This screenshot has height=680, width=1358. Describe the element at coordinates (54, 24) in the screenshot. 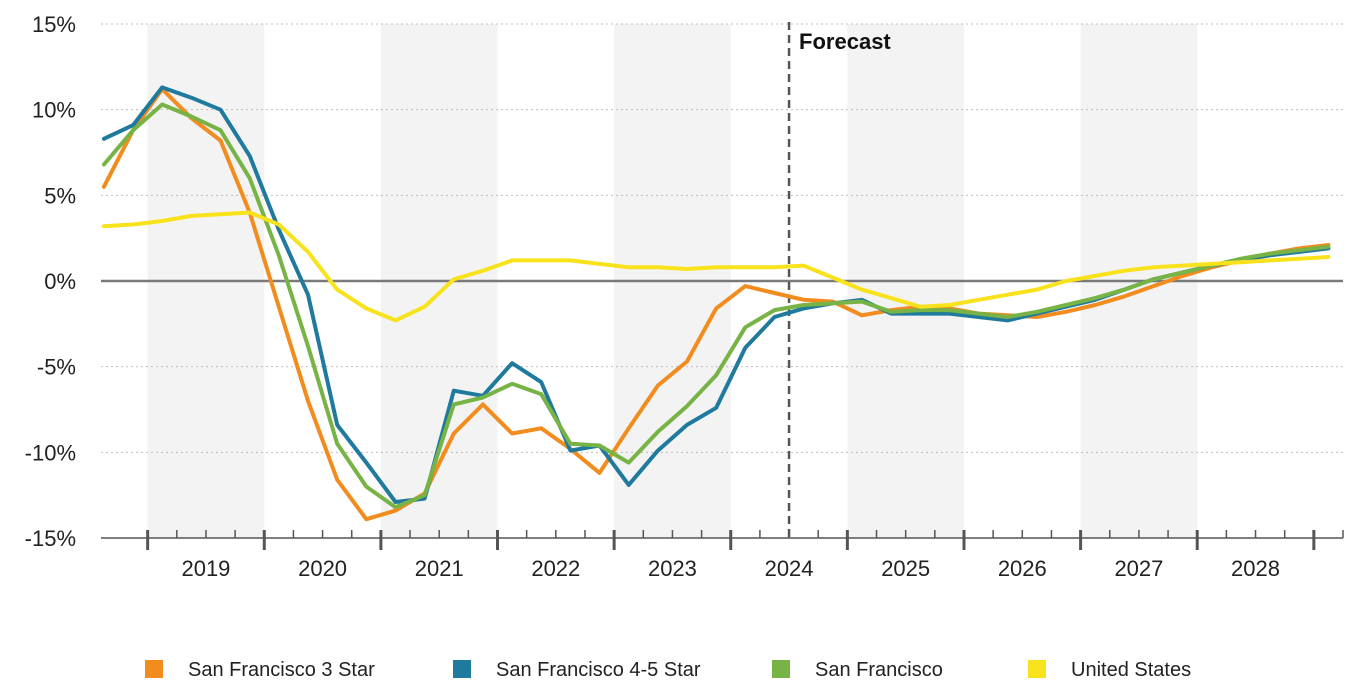

I see `y-tick-label: 15%` at that location.